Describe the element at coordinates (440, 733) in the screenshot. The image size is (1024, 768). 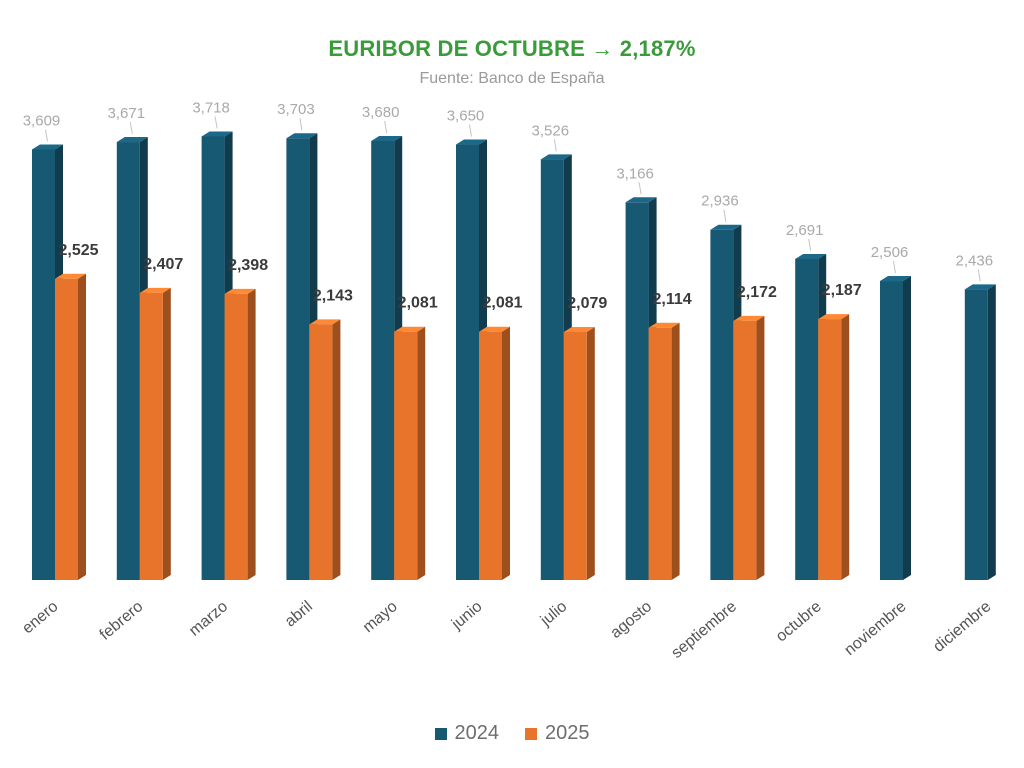
I see `legend-swatch-2024` at that location.